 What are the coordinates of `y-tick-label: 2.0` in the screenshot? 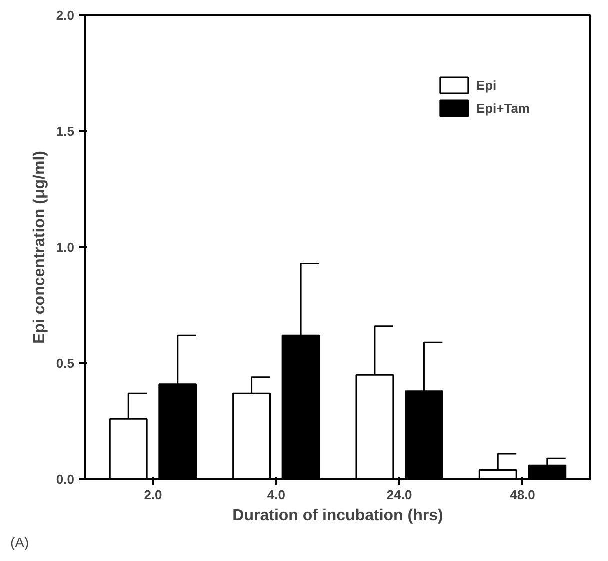 It's located at (65, 15).